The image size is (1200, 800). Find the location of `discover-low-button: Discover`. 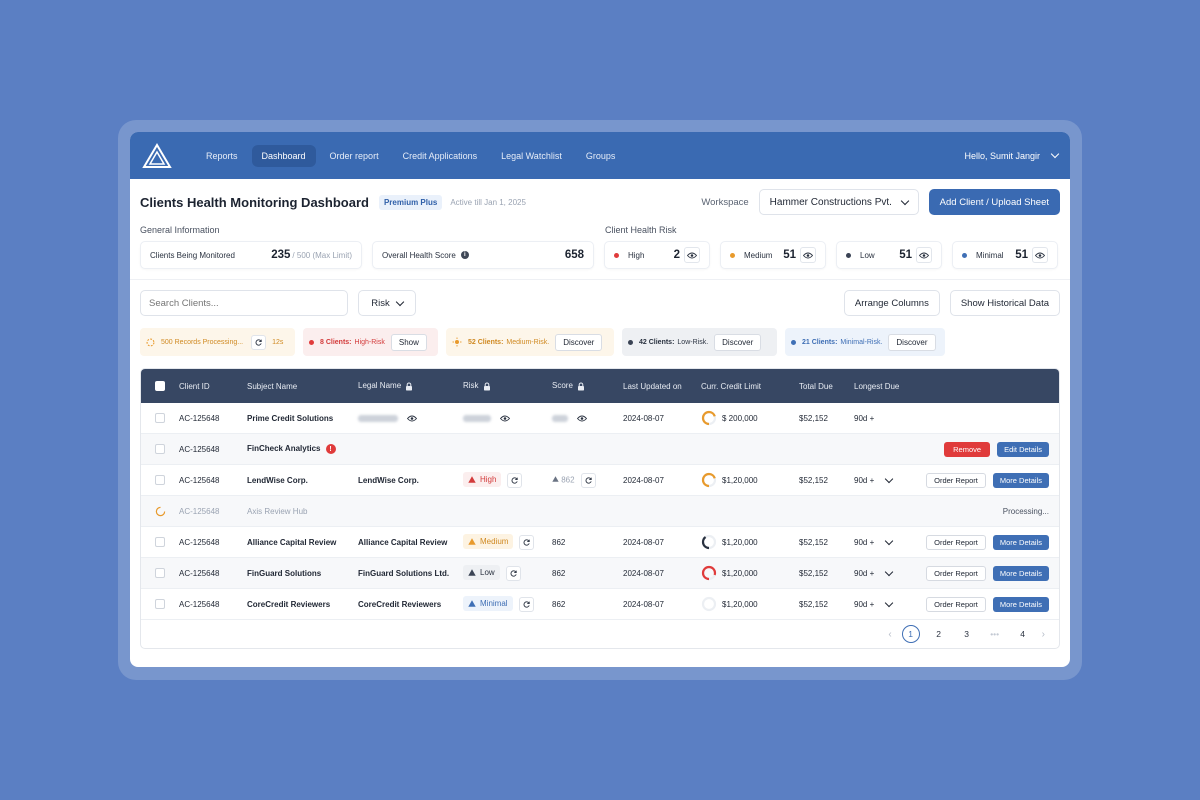

discover-low-button: Discover is located at coordinates (738, 342).